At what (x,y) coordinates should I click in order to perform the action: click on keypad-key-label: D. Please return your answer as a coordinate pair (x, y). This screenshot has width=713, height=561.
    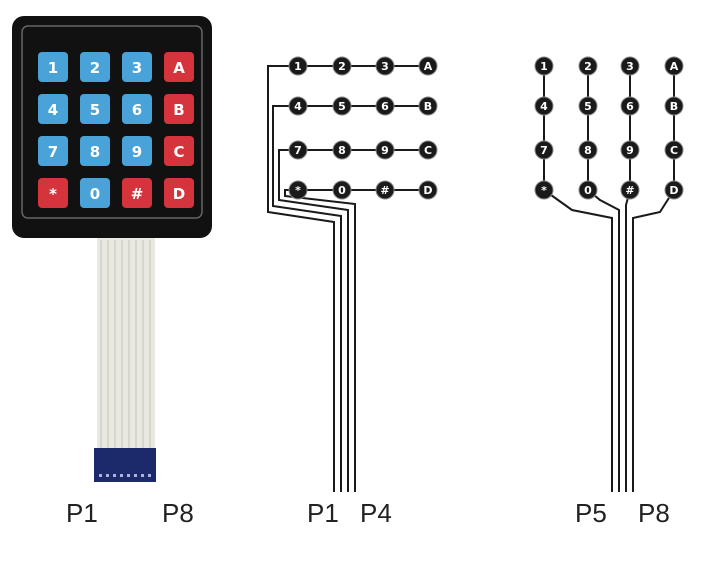
    Looking at the image, I should click on (179, 194).